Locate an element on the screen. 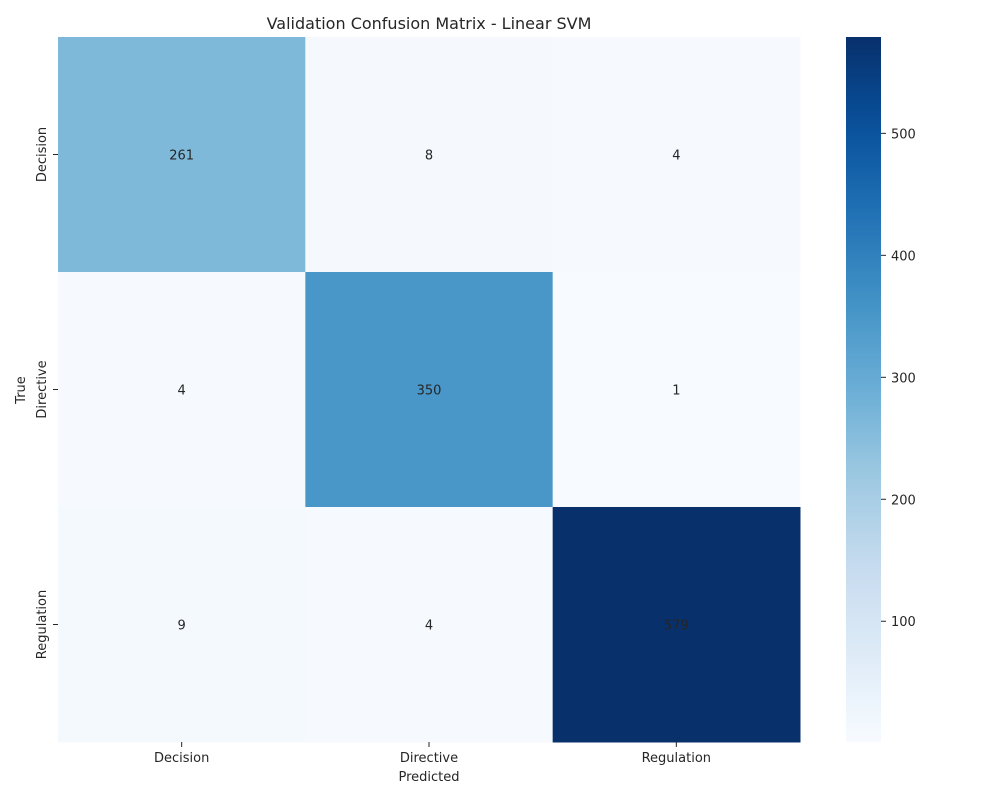 The height and width of the screenshot is (800, 1000). y-axis: Decision Directive Regulation is located at coordinates (46, 393).